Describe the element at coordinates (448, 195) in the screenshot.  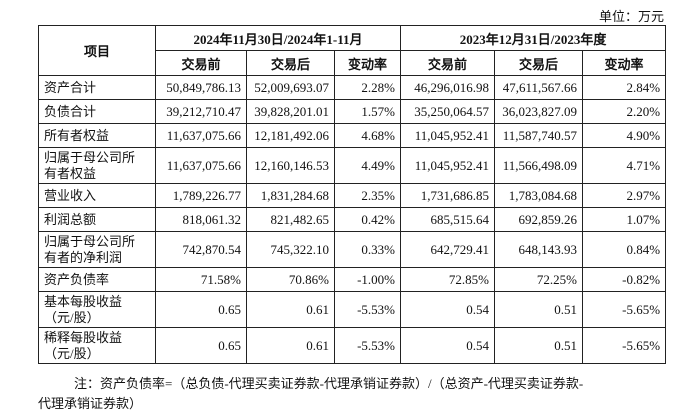
I see `cell: 1,731,686.85` at that location.